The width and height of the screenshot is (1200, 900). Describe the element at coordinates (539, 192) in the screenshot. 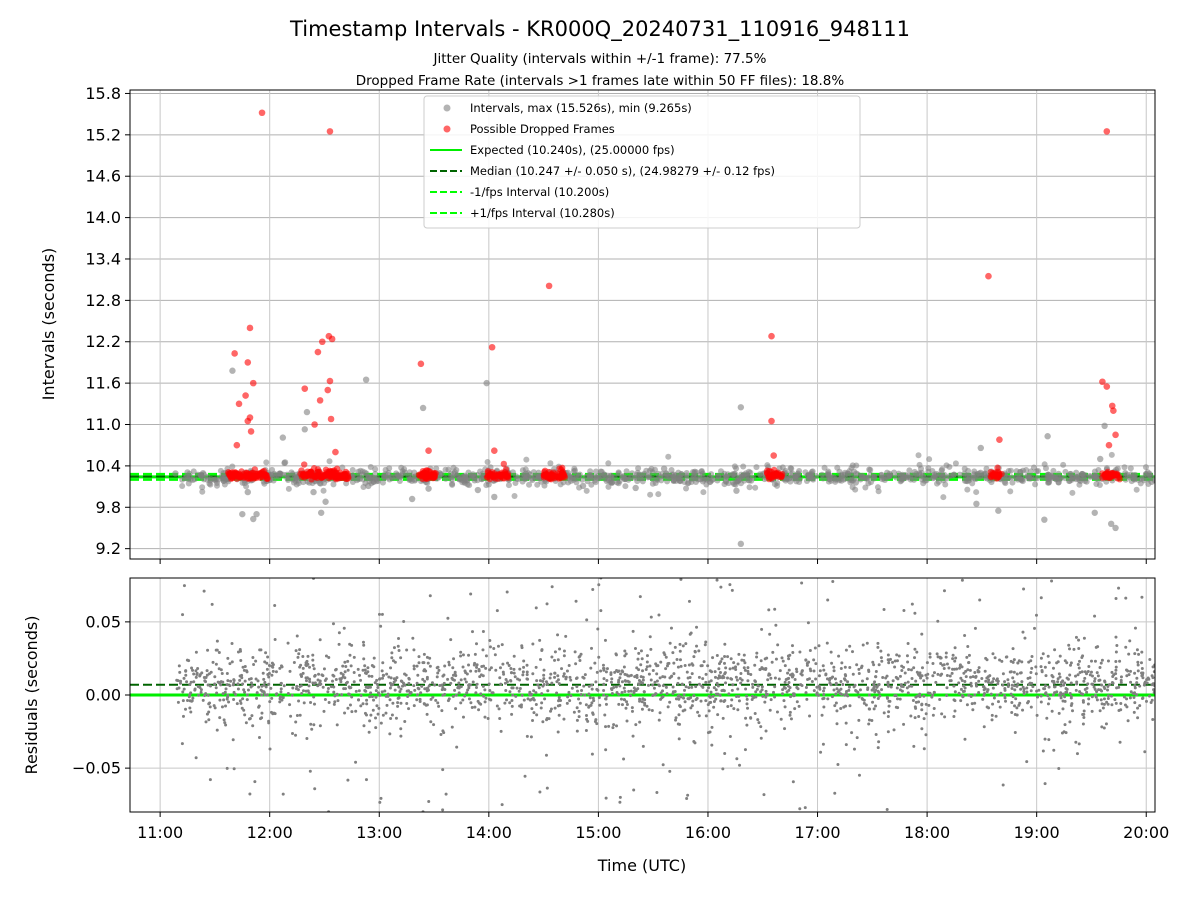

I see `legend-label: -1/fps Interval (10.200s)` at that location.